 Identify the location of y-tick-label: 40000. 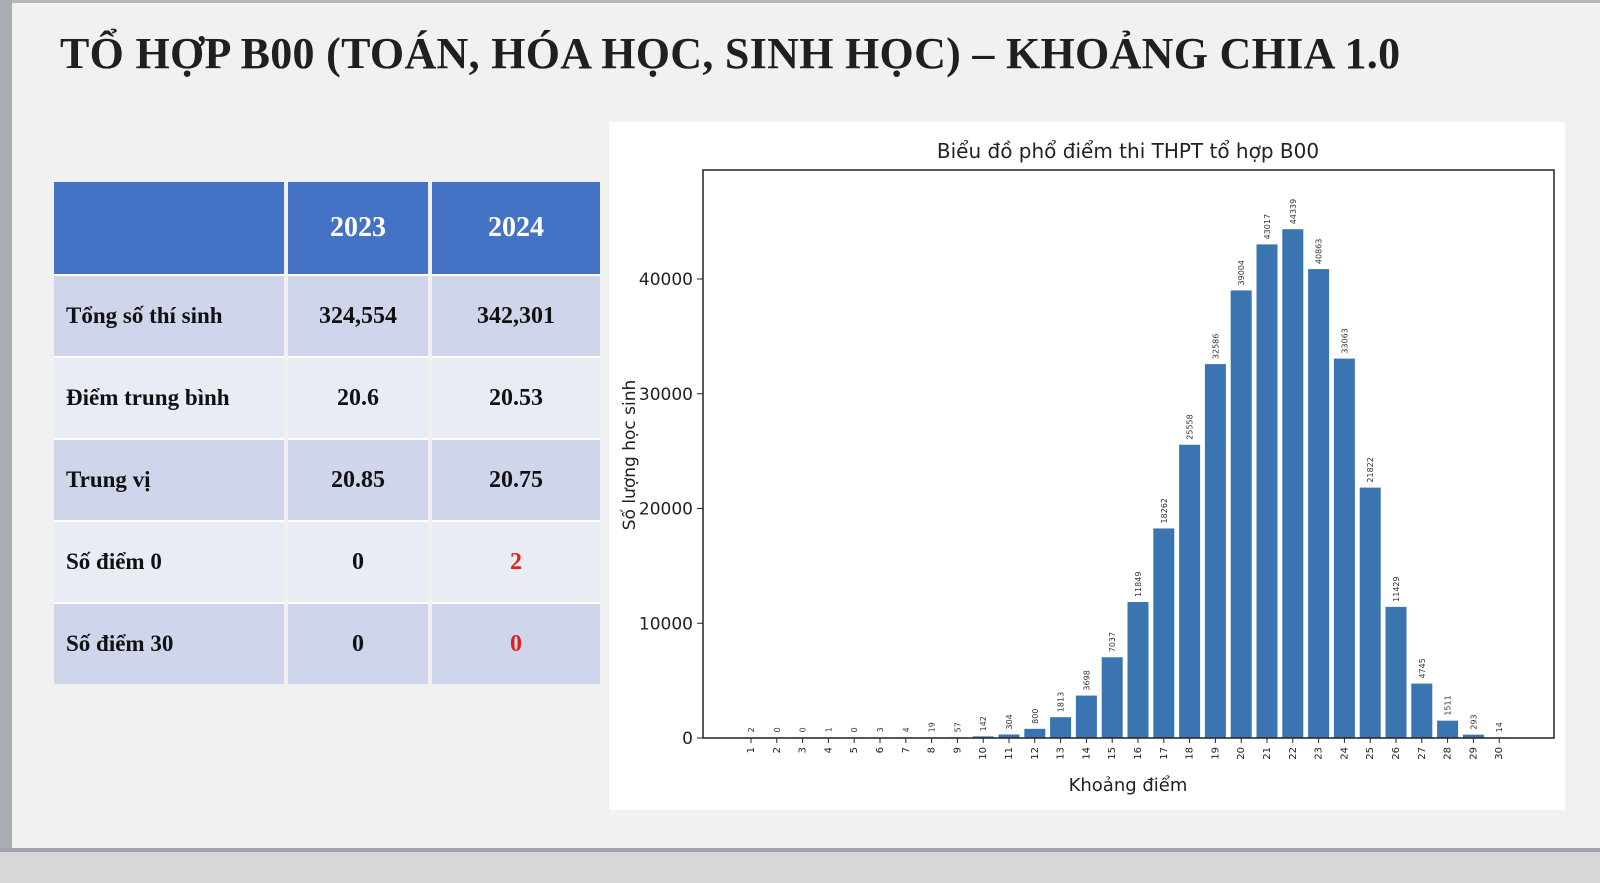
(666, 280).